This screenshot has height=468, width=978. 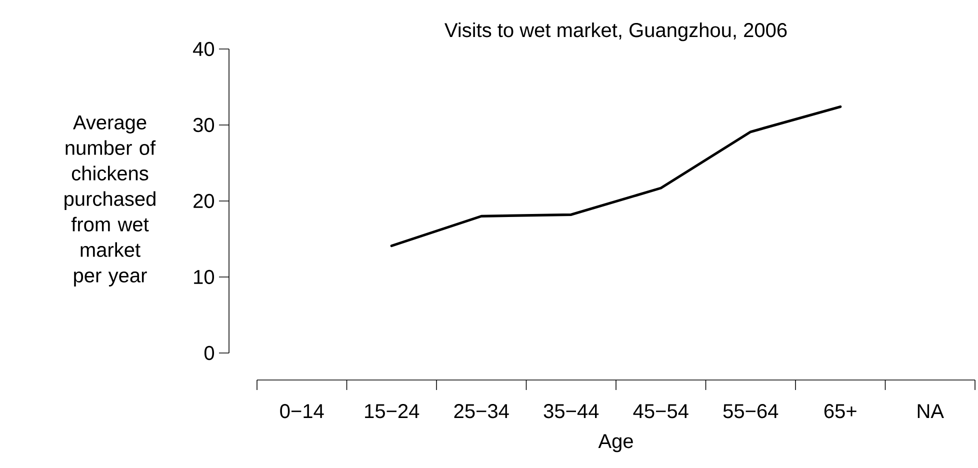 What do you see at coordinates (392, 411) in the screenshot?
I see `x-tick-label: 15−24` at bounding box center [392, 411].